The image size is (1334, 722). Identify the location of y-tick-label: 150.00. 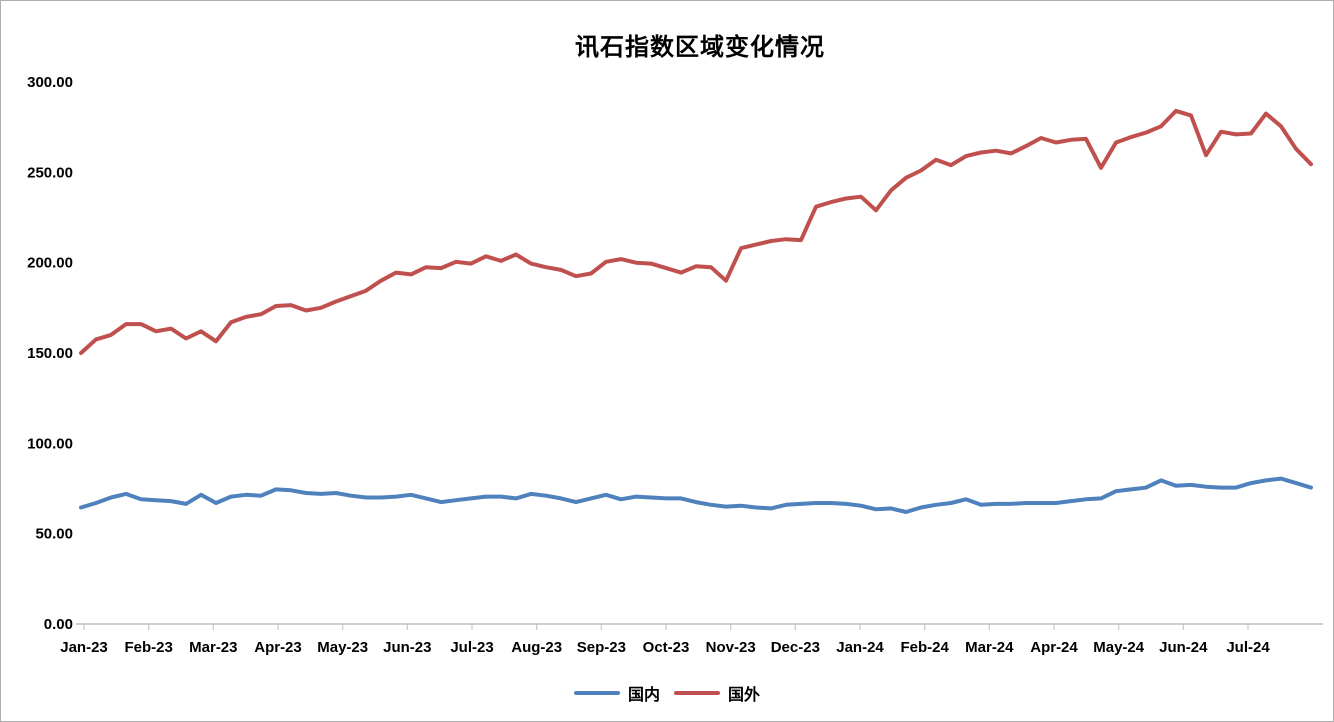
(50, 353).